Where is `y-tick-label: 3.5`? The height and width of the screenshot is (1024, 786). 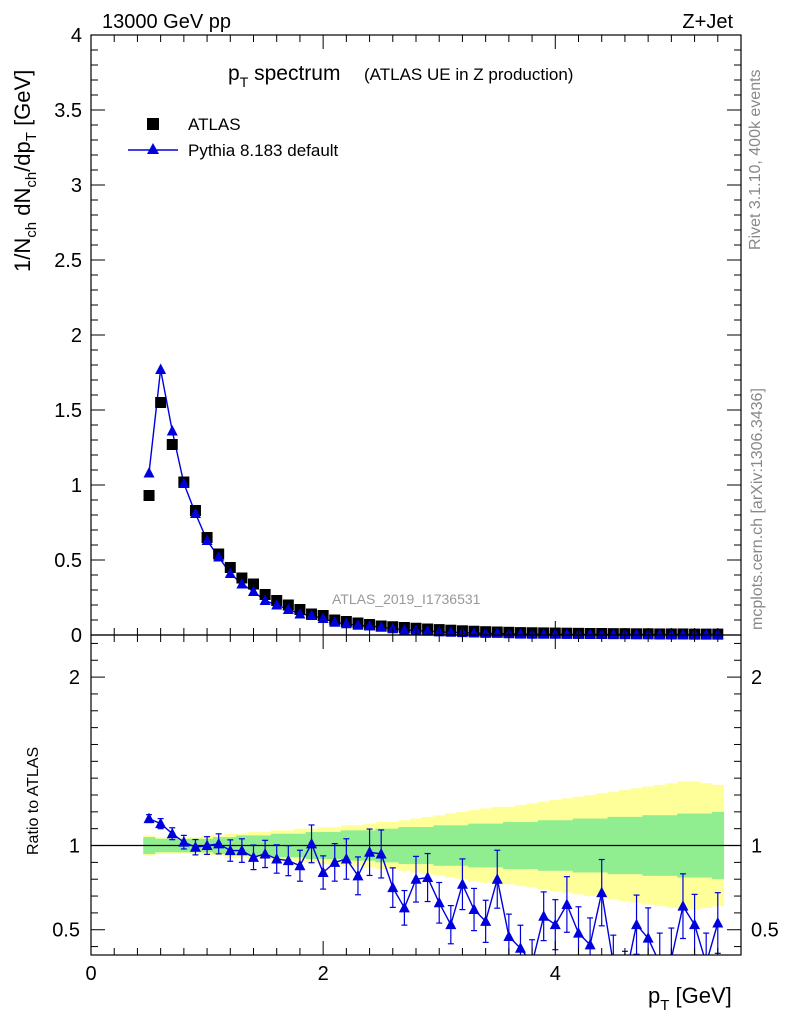
y-tick-label: 3.5 is located at coordinates (68, 111).